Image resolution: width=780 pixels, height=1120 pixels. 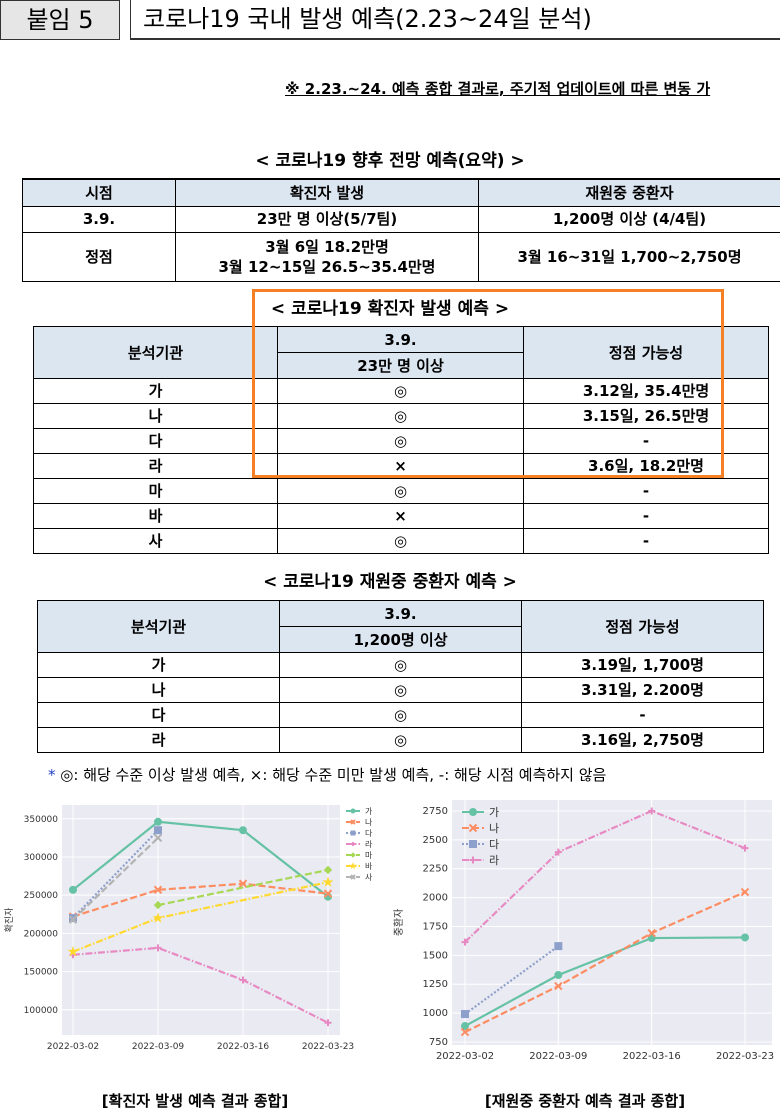 What do you see at coordinates (401, 219) in the screenshot?
I see `row: 3.9. 23만 명 이상(5/7팀) 1,200명 이상 (4/4팀)` at bounding box center [401, 219].